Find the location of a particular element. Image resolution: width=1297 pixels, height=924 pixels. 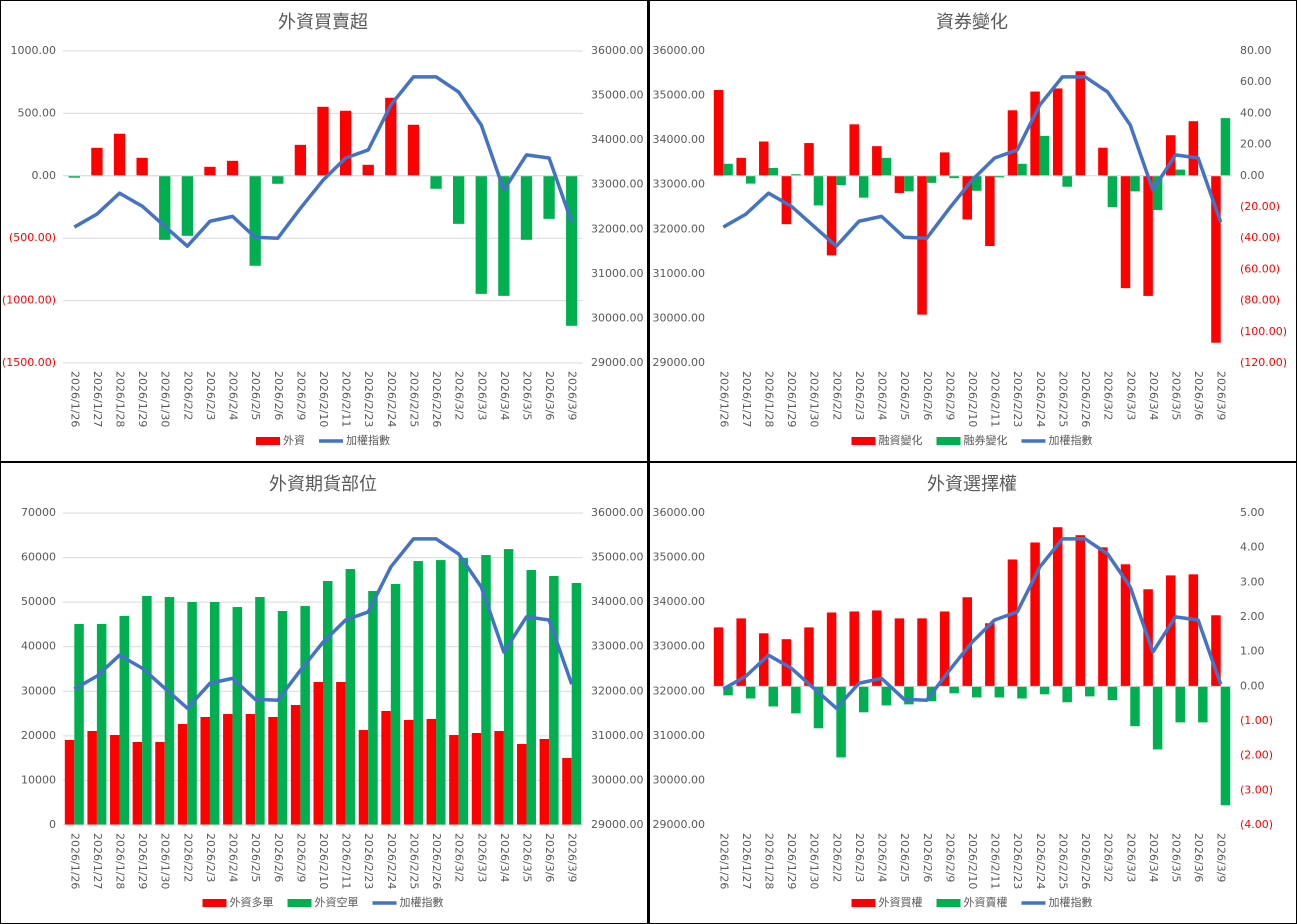

y-tick-label: (2.00) is located at coordinates (1256, 755).